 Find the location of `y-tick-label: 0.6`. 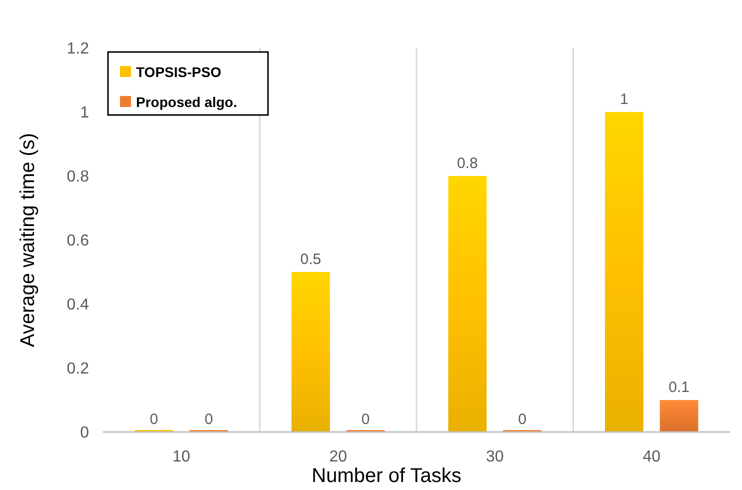

y-tick-label: 0.6 is located at coordinates (78, 241).